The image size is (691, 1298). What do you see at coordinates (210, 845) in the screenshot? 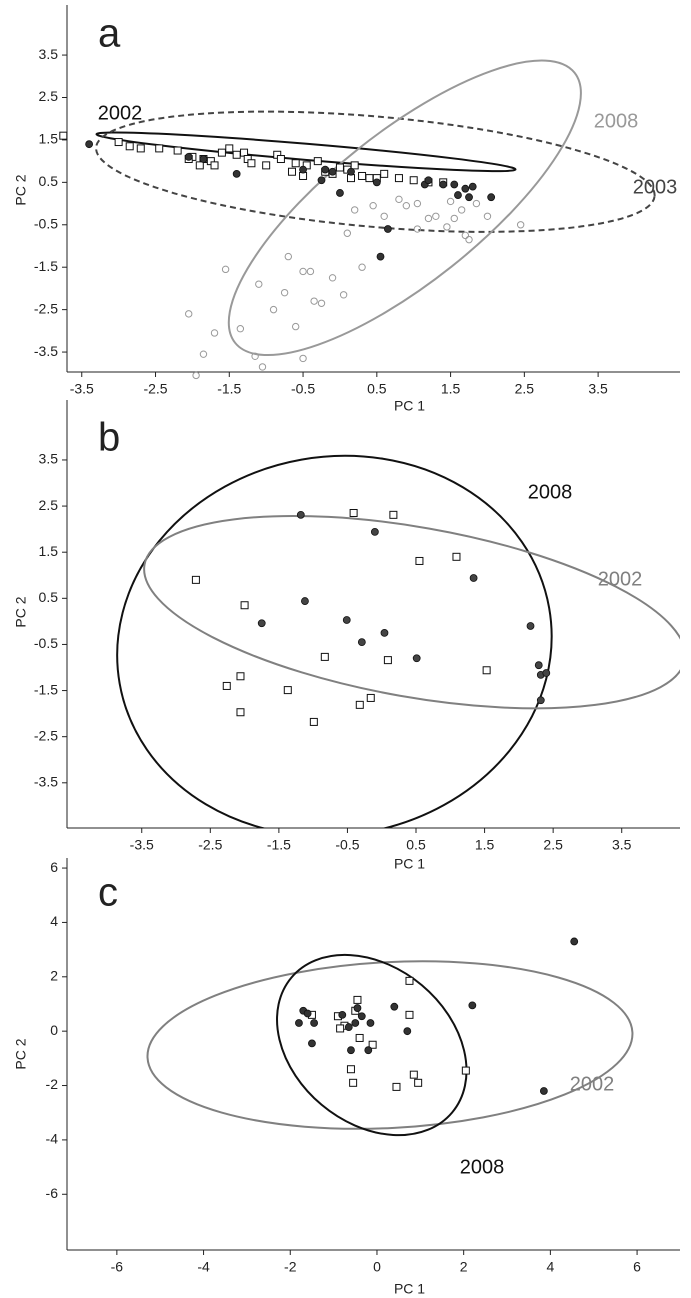
I see `x-tick-label: -2.5` at bounding box center [210, 845].